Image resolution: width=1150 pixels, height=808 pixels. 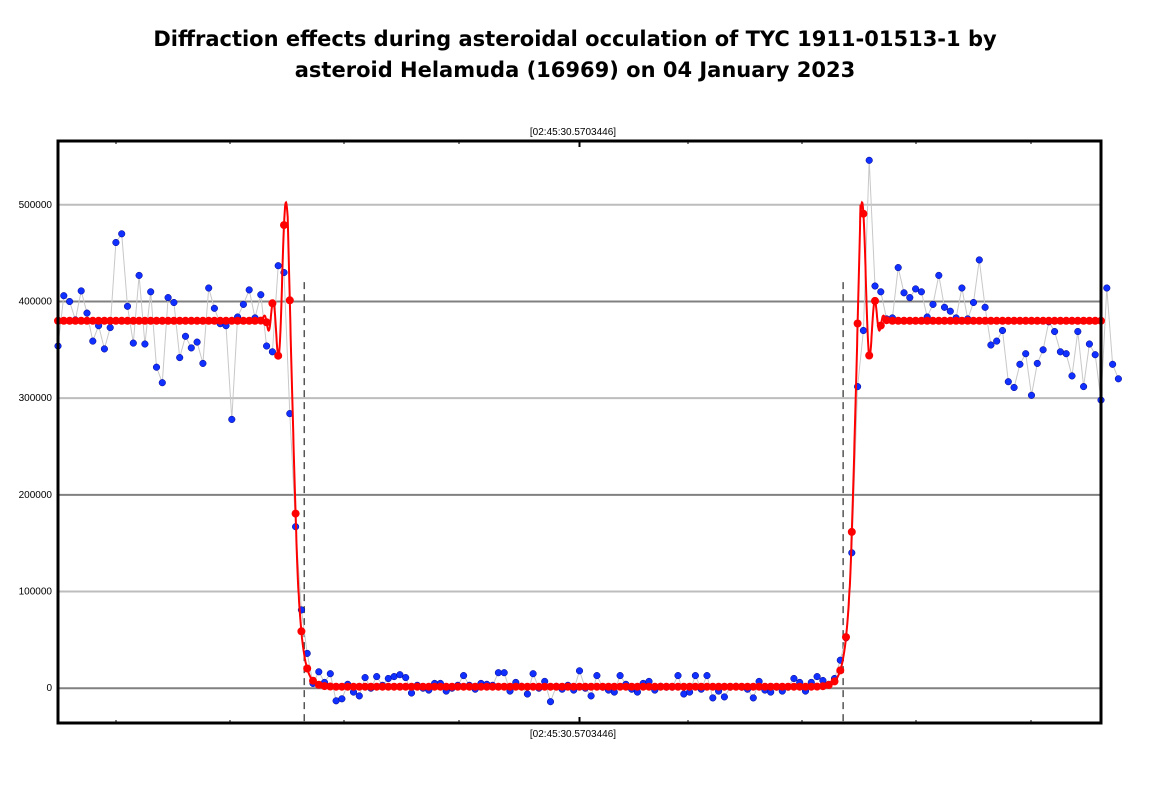 What do you see at coordinates (36, 301) in the screenshot?
I see `y-tick-label: 400000` at bounding box center [36, 301].